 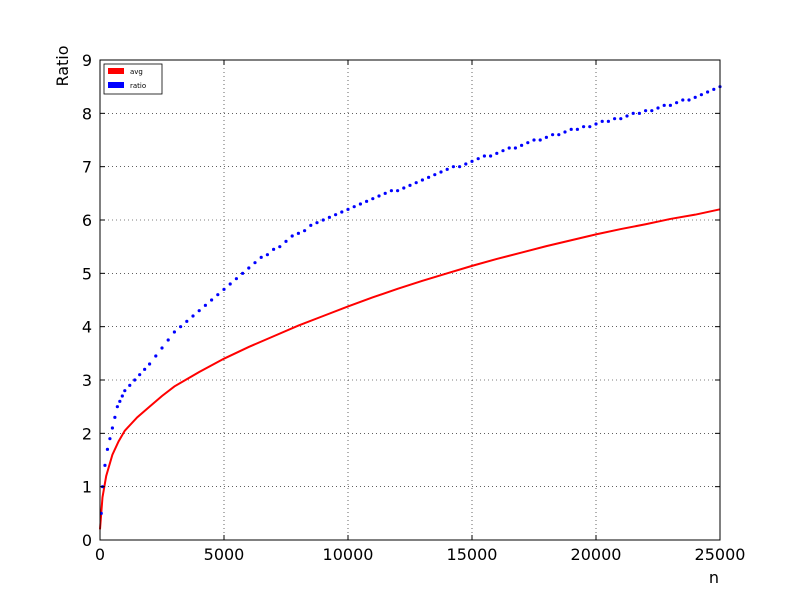 I want to click on y-tick-label: 9, so click(x=87, y=60).